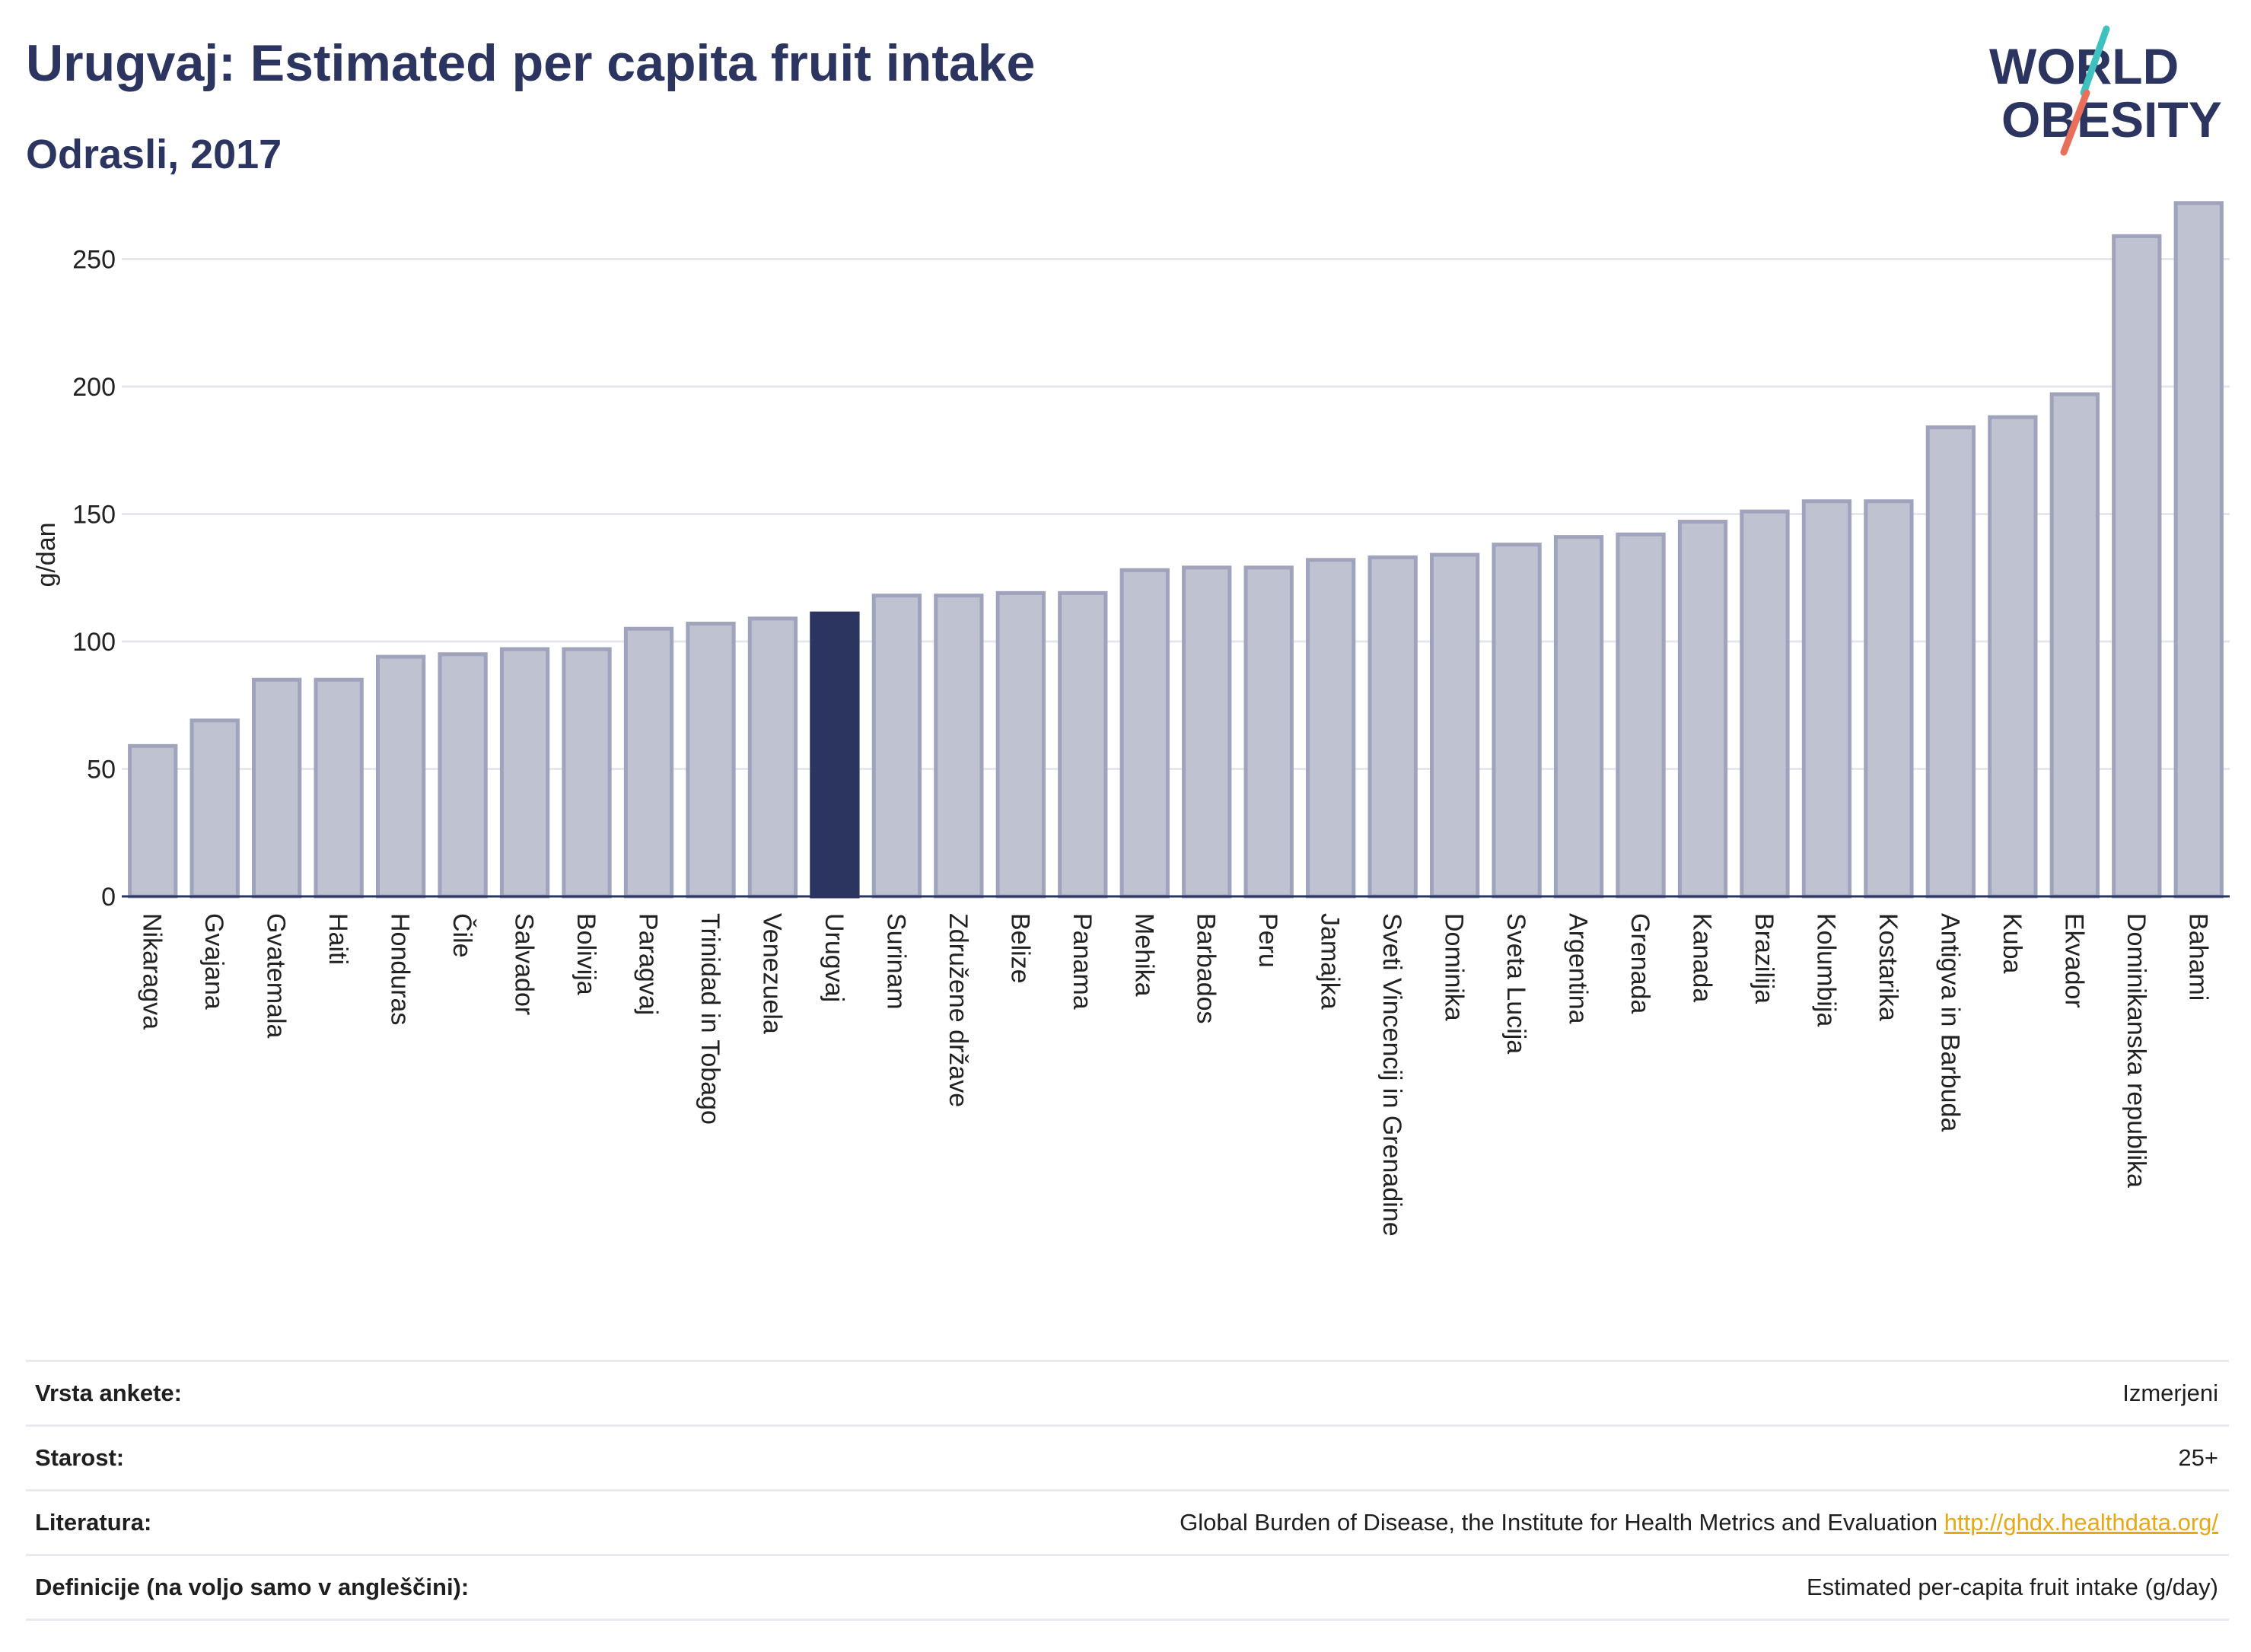  I want to click on info-value: 25+, so click(2198, 1457).